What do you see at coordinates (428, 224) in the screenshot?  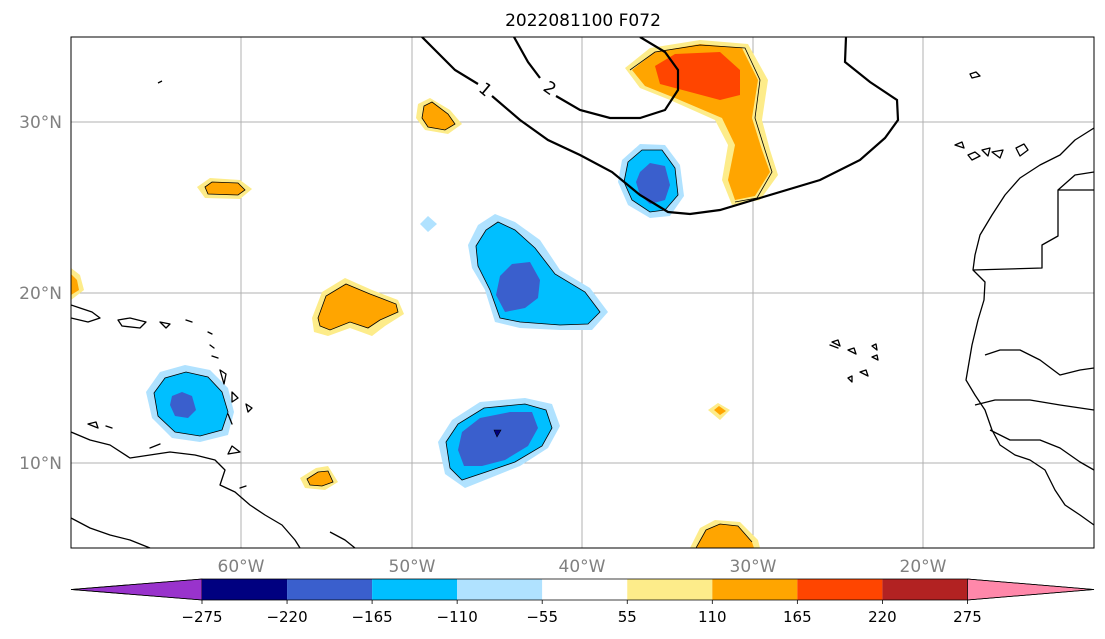 I see `anomaly-49w-24n` at bounding box center [428, 224].